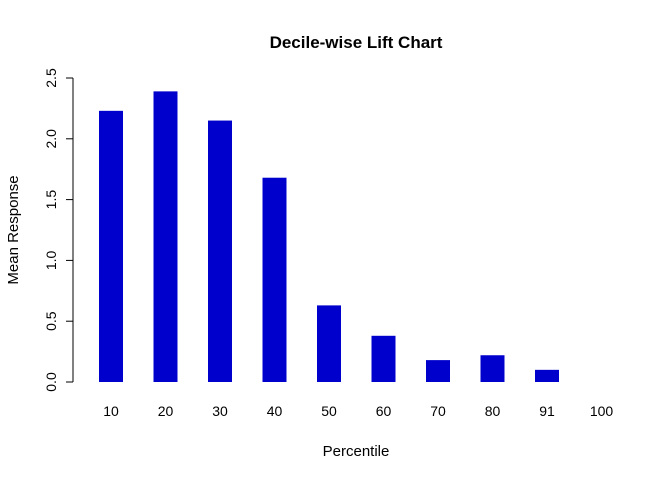  Describe the element at coordinates (384, 411) in the screenshot. I see `x-tick-label: 60` at that location.